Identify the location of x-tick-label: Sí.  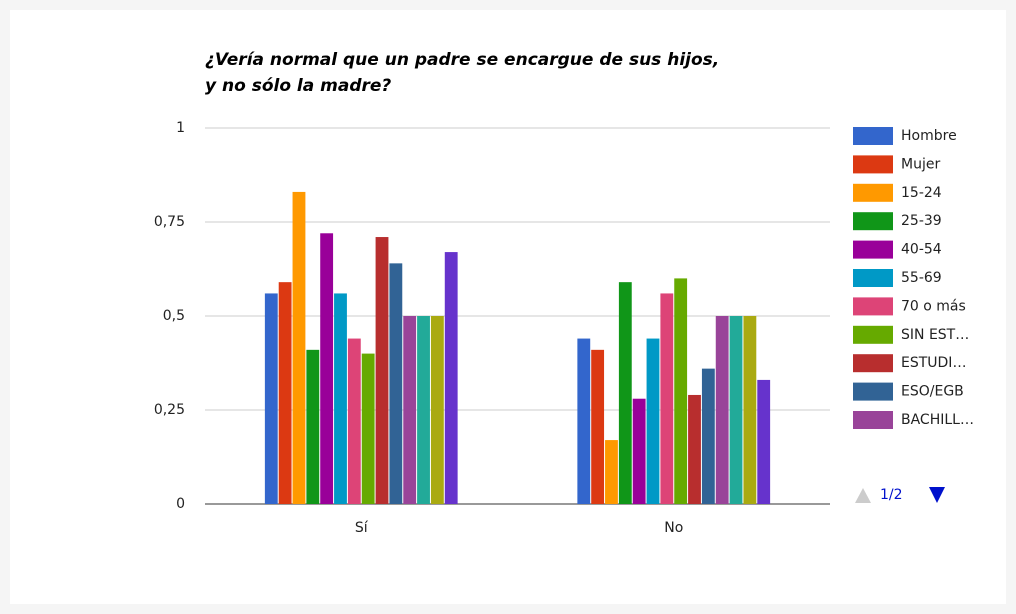
(362, 528).